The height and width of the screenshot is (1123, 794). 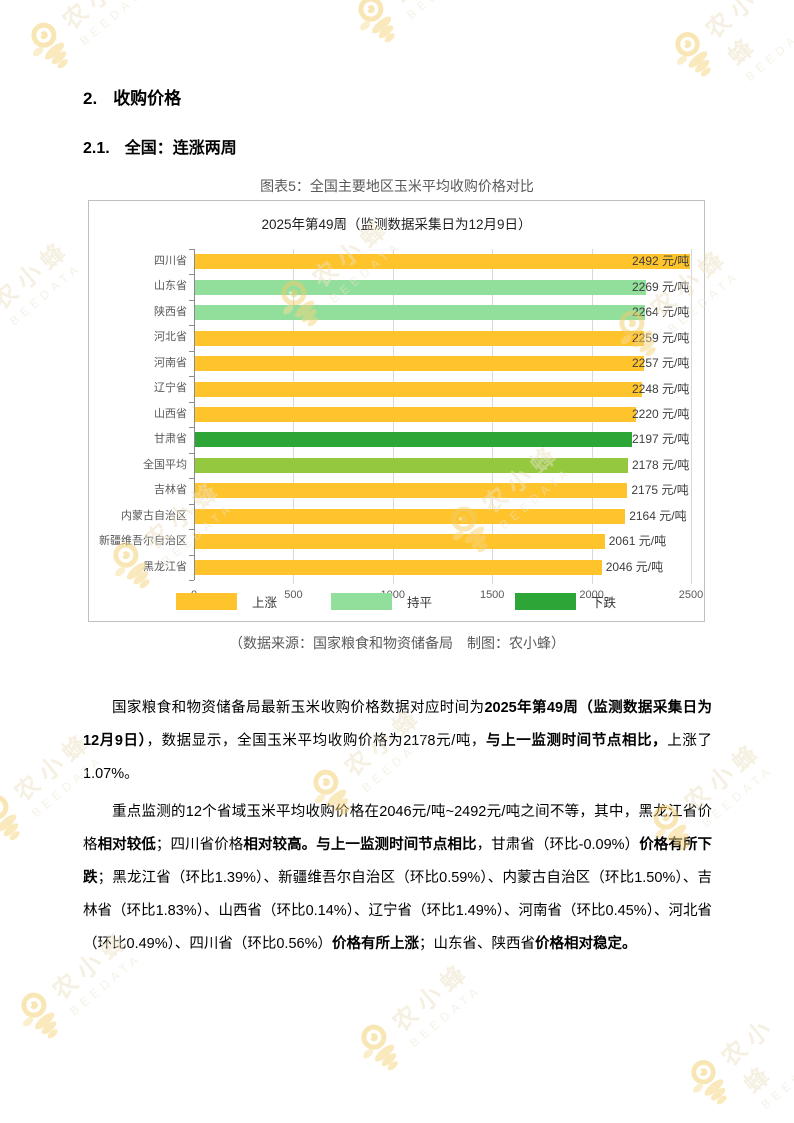 What do you see at coordinates (170, 388) in the screenshot?
I see `category-label: 辽宁省` at bounding box center [170, 388].